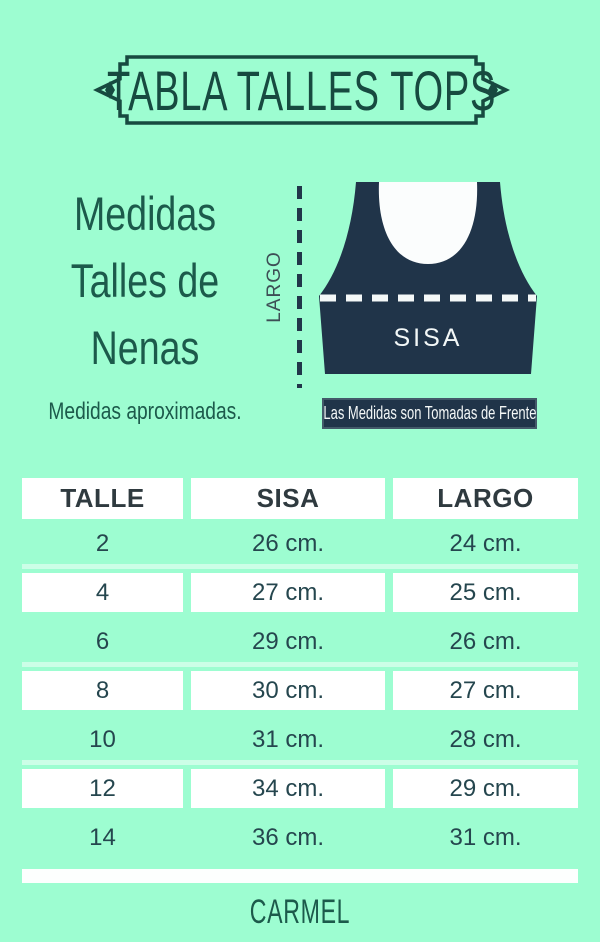 The image size is (600, 942). I want to click on heading-line-2: Talles de, so click(145, 280).